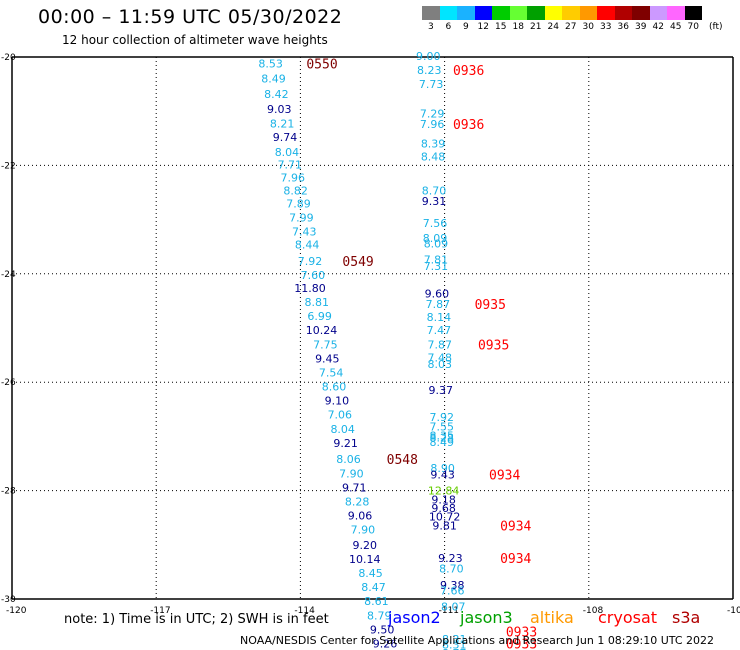 This screenshot has height=650, width=740. Describe the element at coordinates (276, 94) in the screenshot. I see `swh-value-track-a: 8.42` at that location.